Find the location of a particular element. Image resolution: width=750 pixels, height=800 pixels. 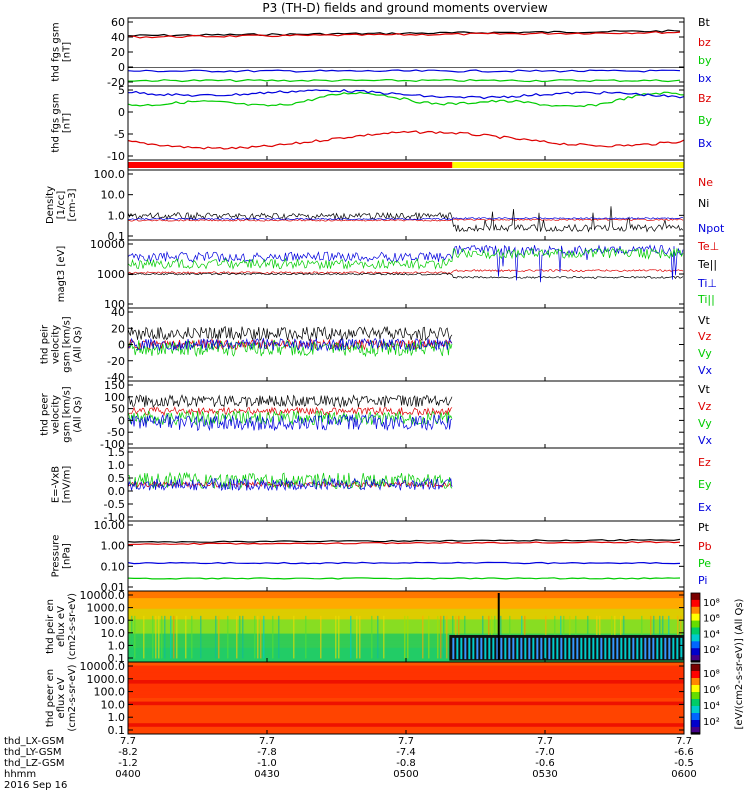

colorbar-frame is located at coordinates (695, 627).